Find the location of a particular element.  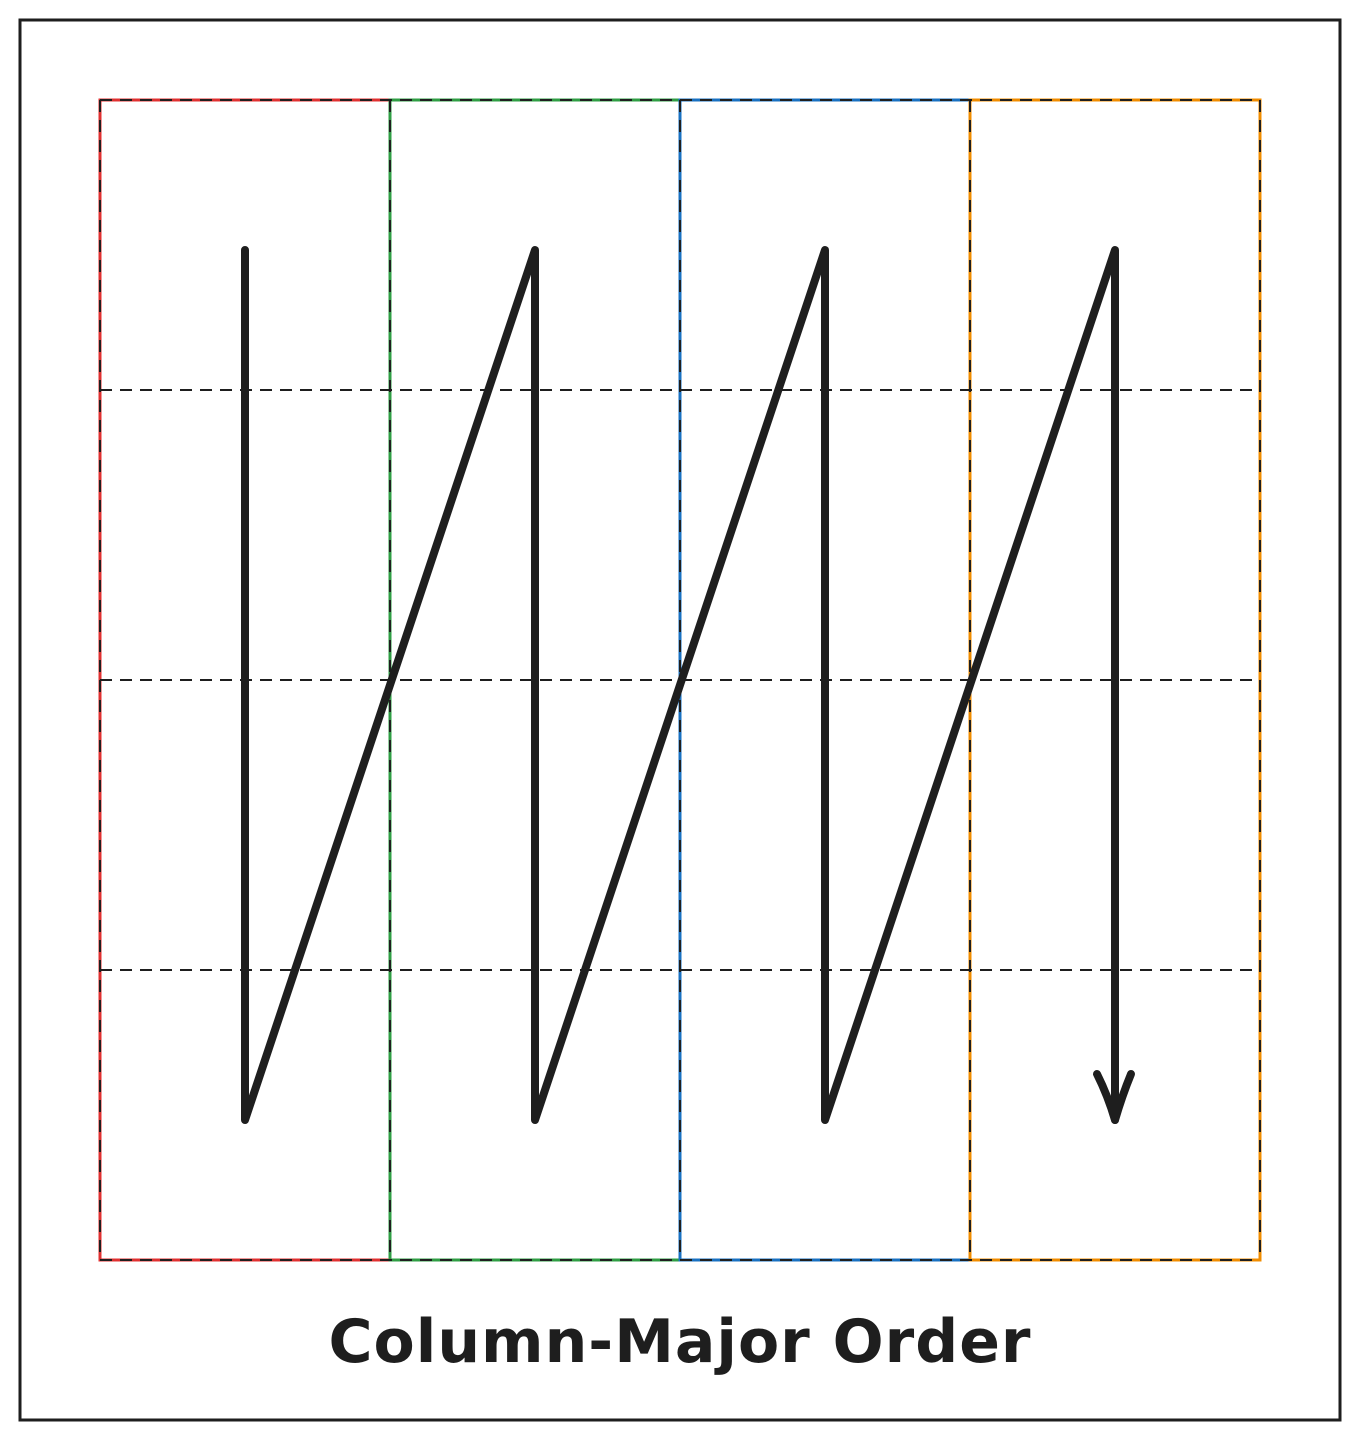

arrowhead-icon is located at coordinates (1114, 1097).